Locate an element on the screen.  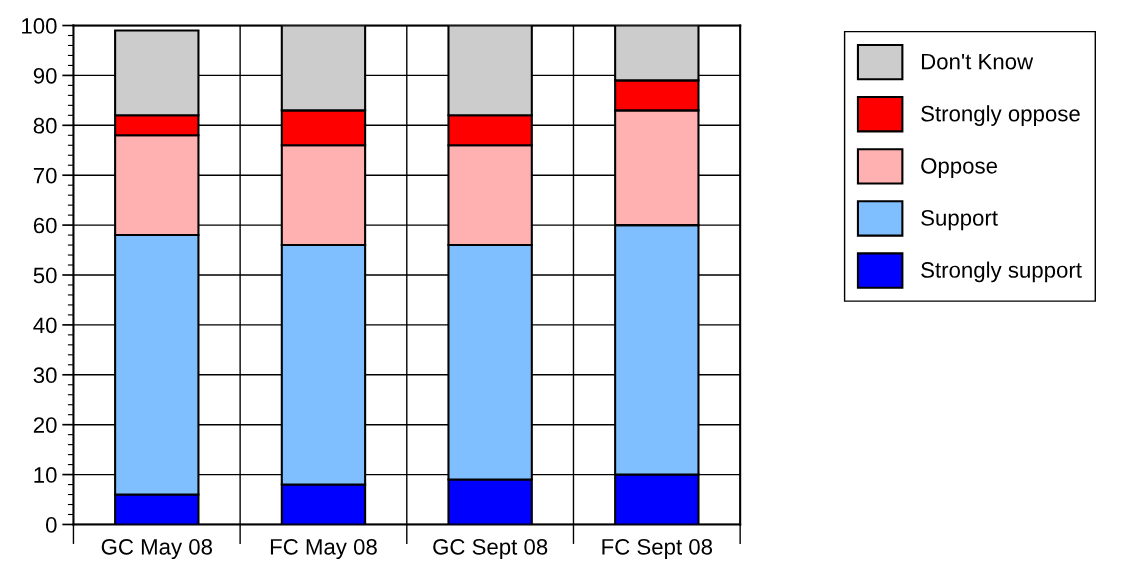
legend-label: Don't Know is located at coordinates (977, 61).